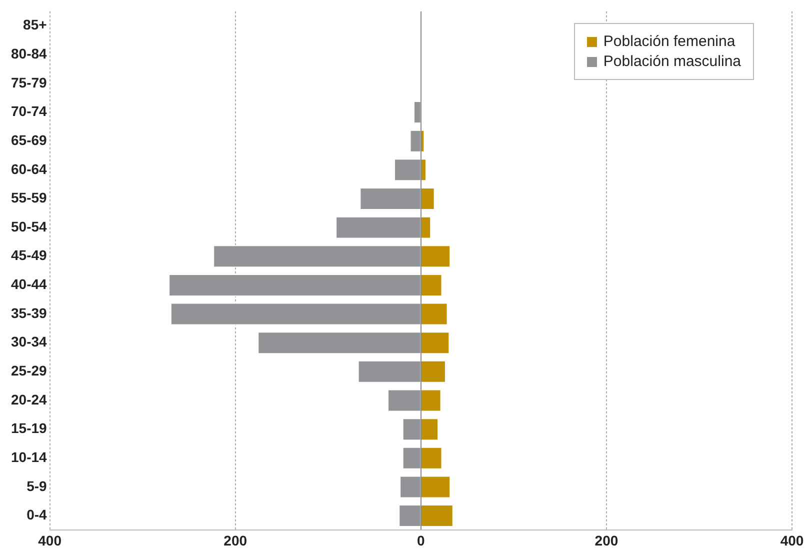 The width and height of the screenshot is (810, 557). What do you see at coordinates (29, 457) in the screenshot?
I see `y-tick-label: 10-14` at bounding box center [29, 457].